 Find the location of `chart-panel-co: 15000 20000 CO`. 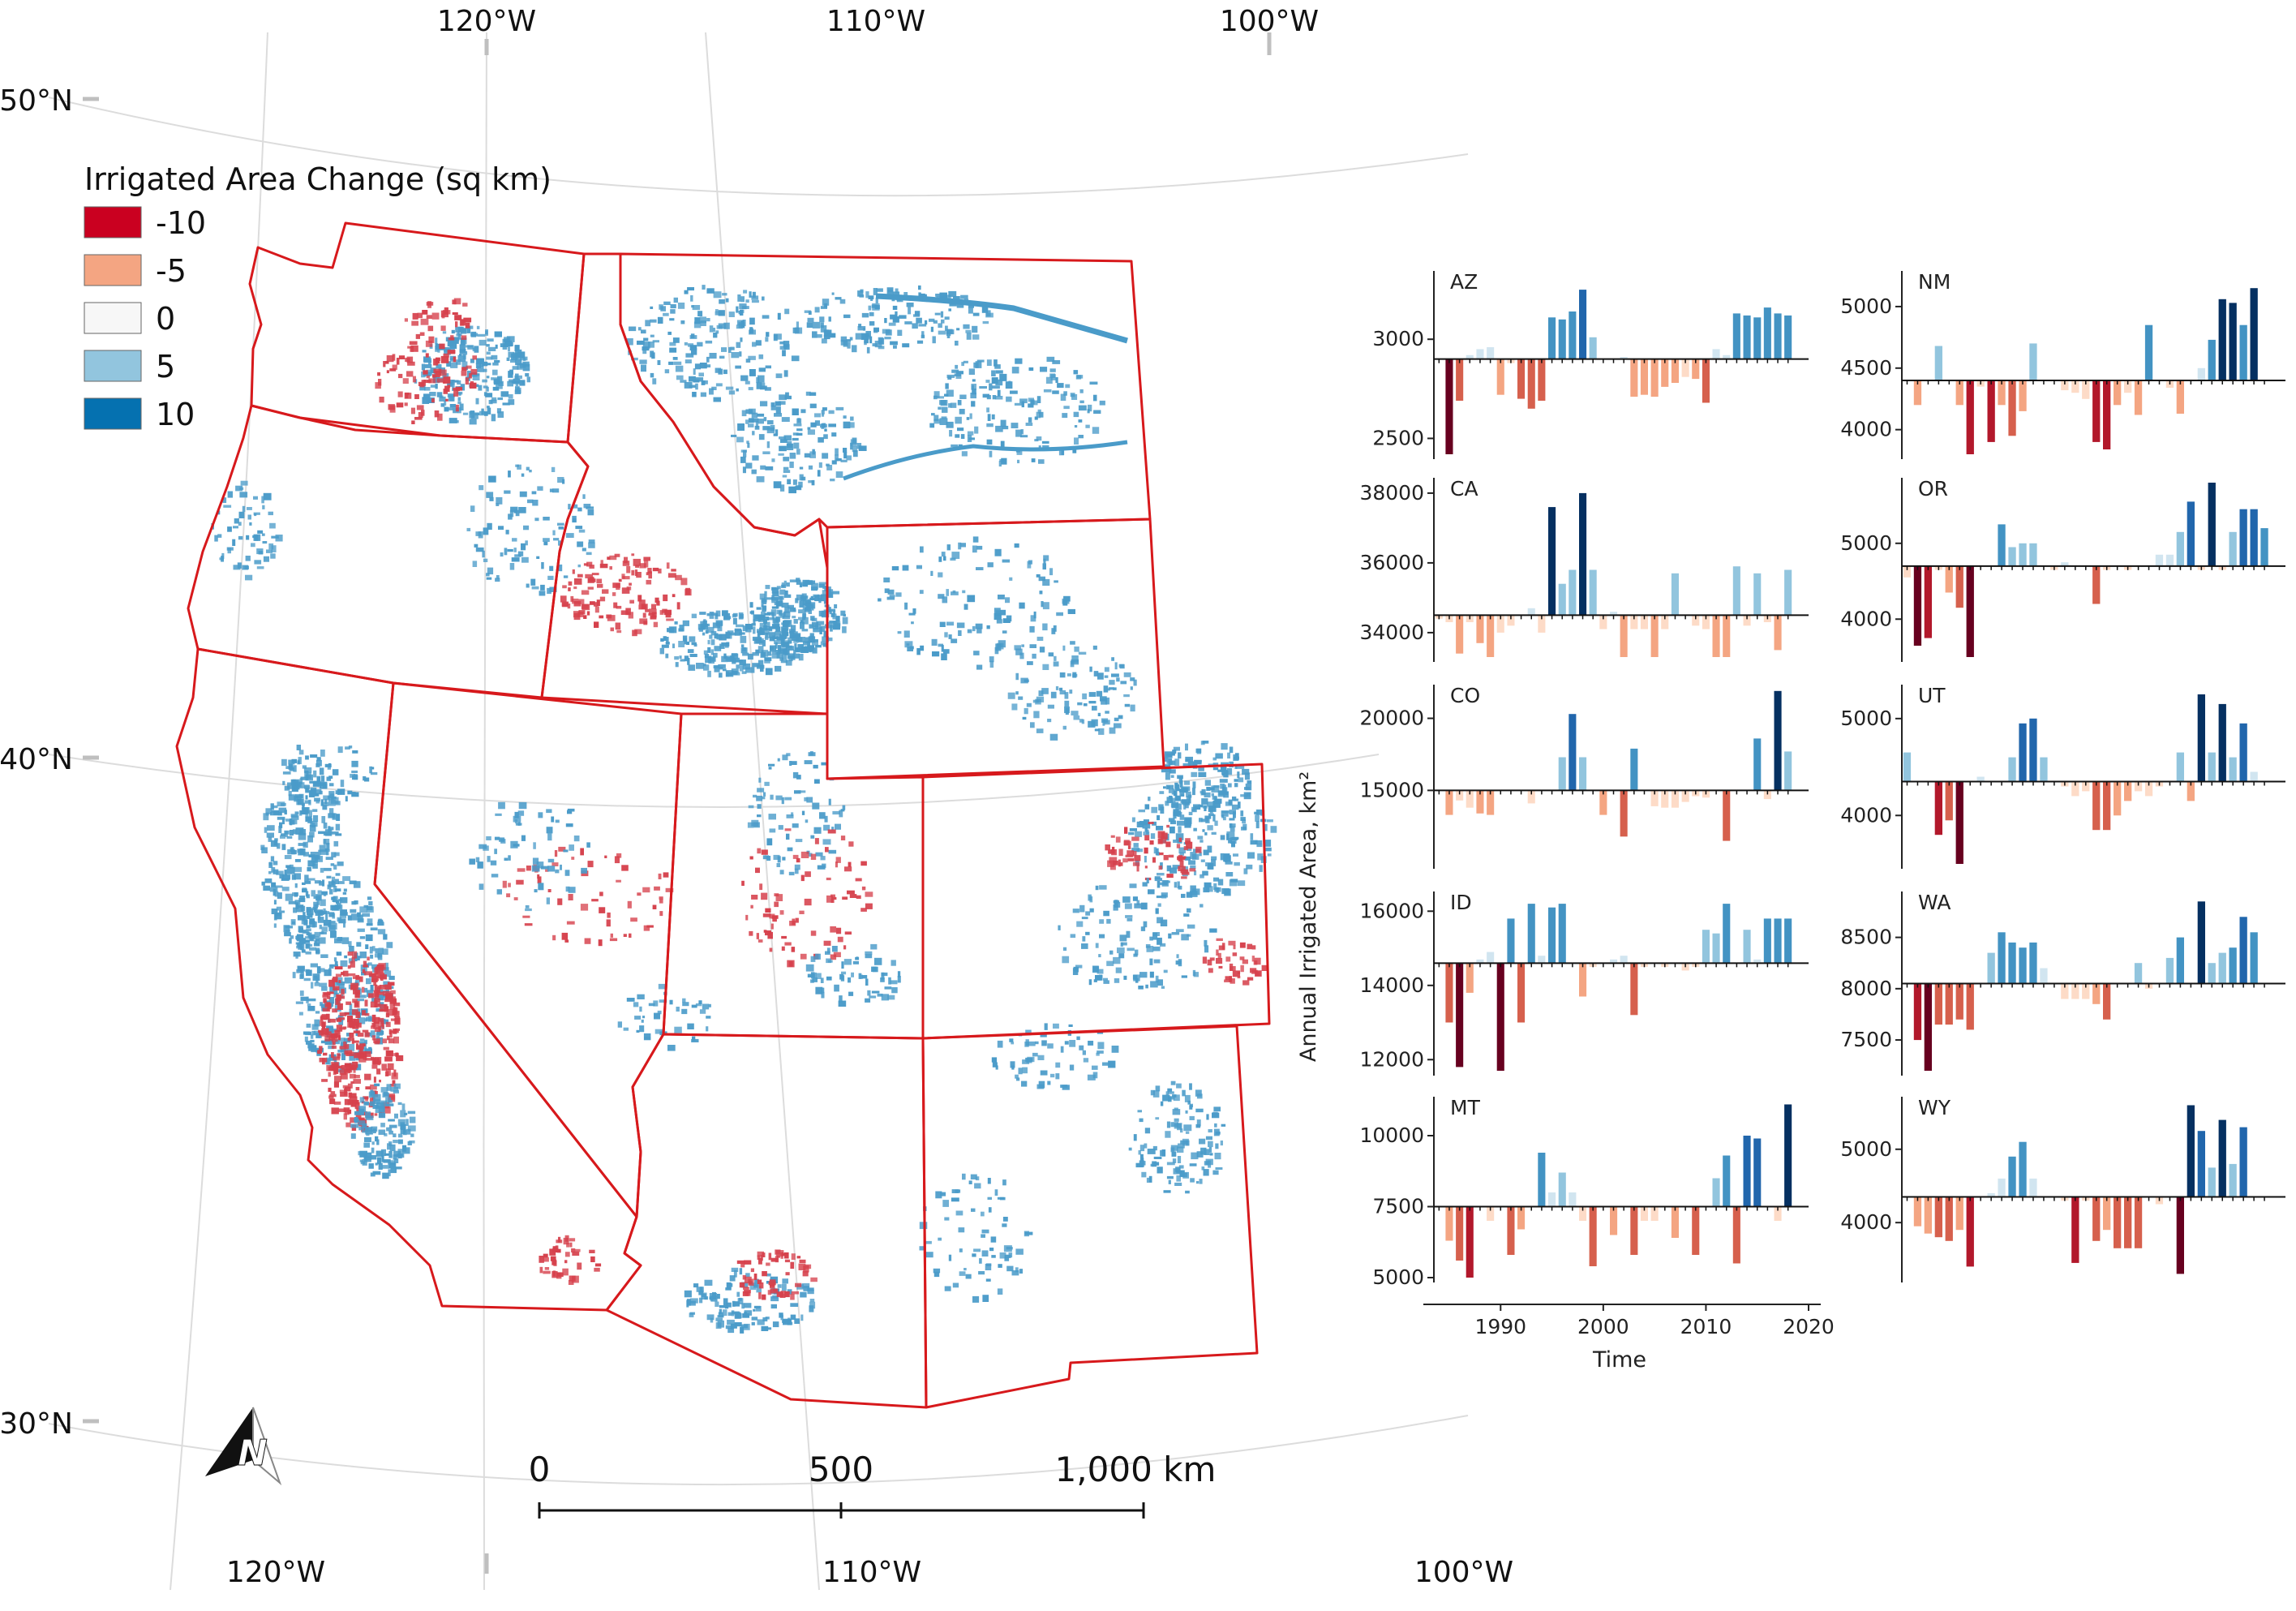

chart-panel-co: 15000 20000 CO is located at coordinates (1584, 776).